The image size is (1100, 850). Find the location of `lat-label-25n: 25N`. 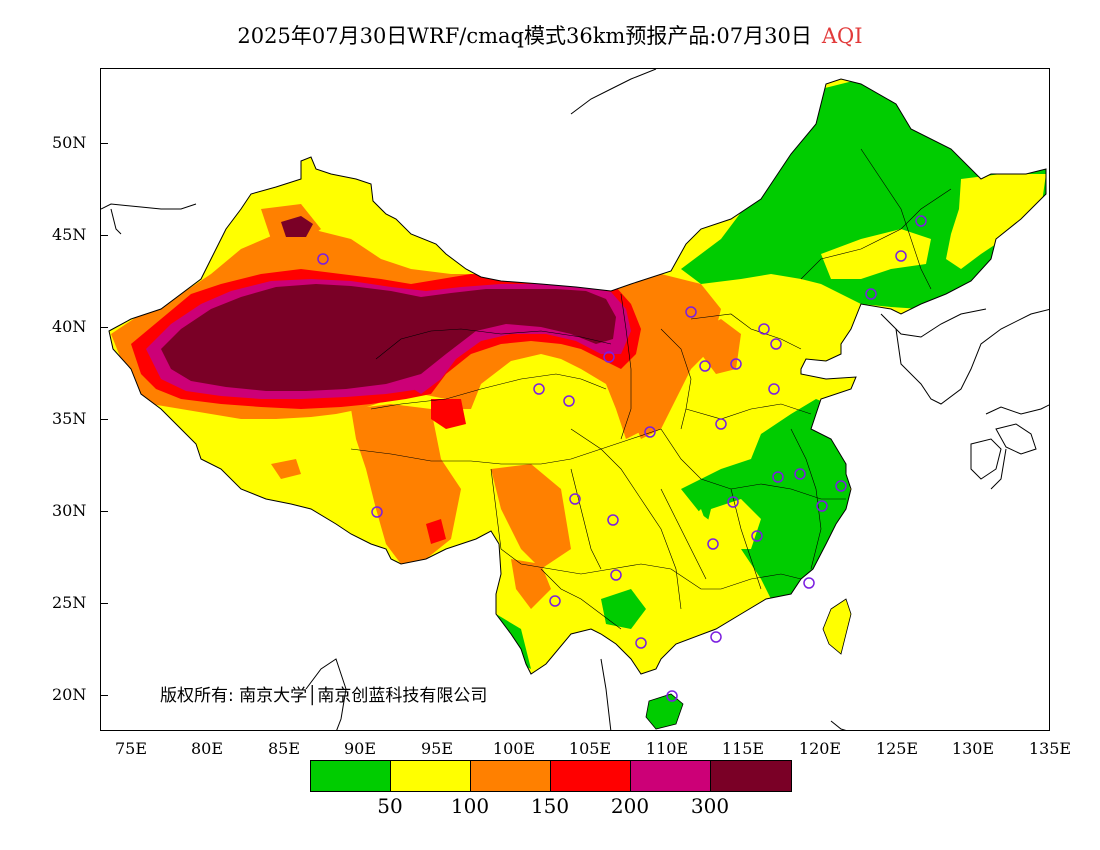

lat-label-25n: 25N is located at coordinates (69, 602).